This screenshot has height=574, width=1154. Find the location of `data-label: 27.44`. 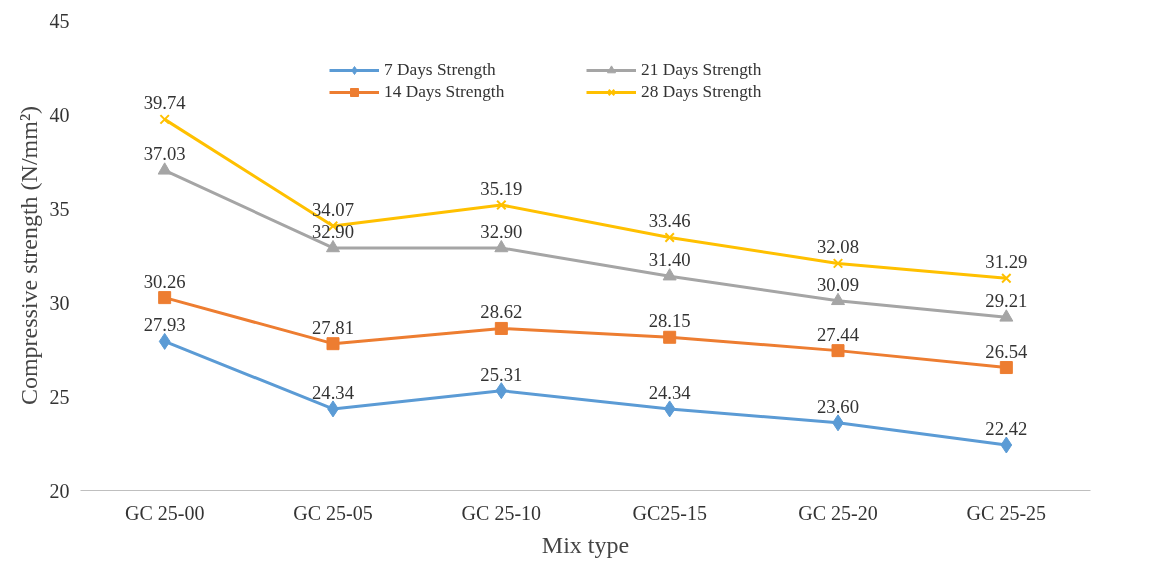

data-label: 27.44 is located at coordinates (838, 334).